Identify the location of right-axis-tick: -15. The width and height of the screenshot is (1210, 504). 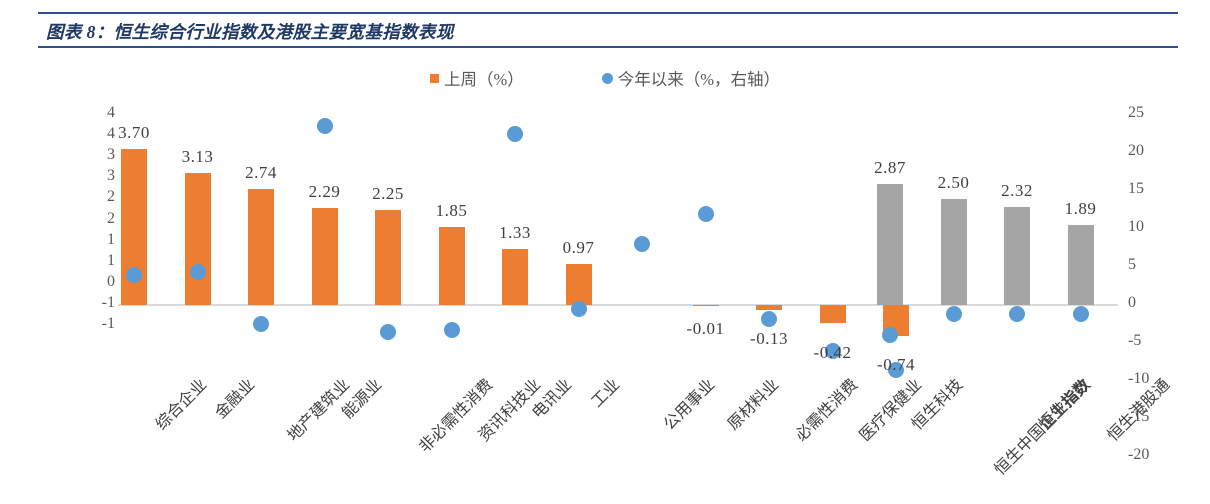
(1139, 416).